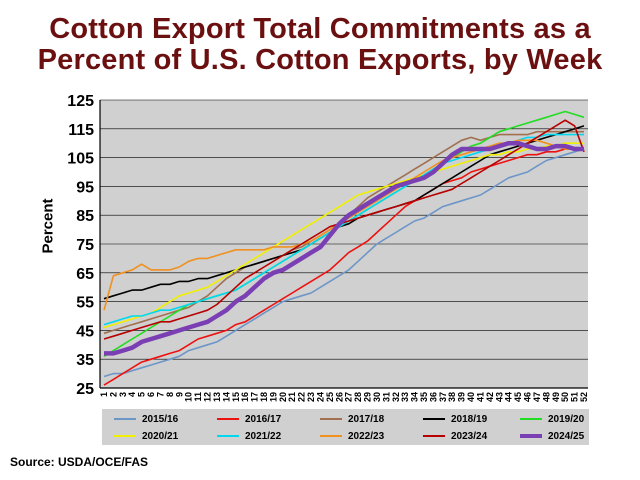 Image resolution: width=640 pixels, height=480 pixels. Describe the element at coordinates (85, 303) in the screenshot. I see `y-tick-label: 55` at that location.